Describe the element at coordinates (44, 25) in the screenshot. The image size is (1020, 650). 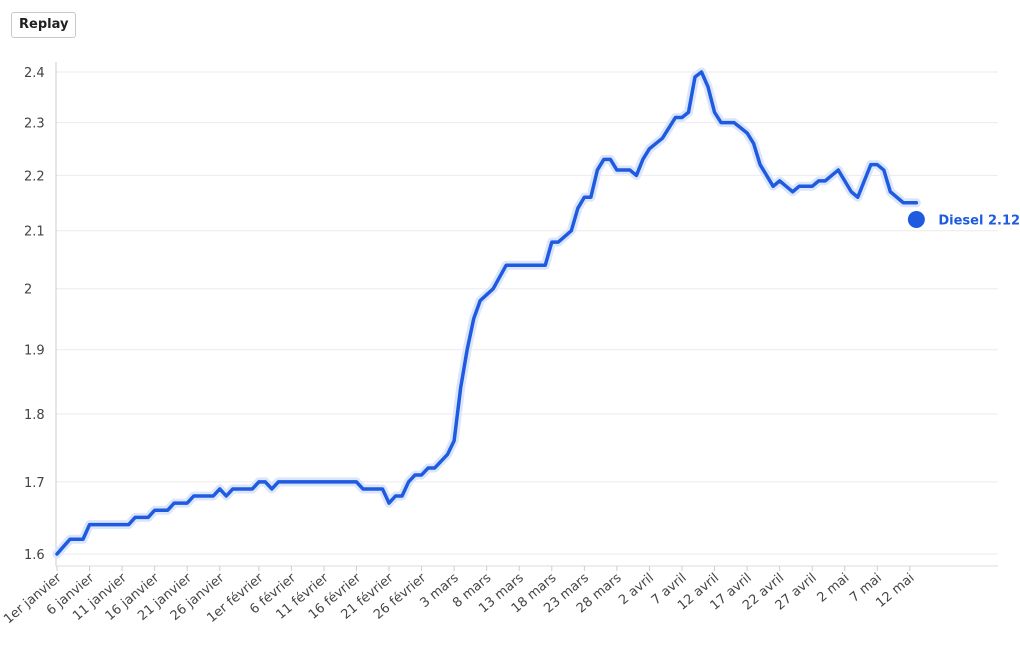
I see `replay-button: Replay` at that location.